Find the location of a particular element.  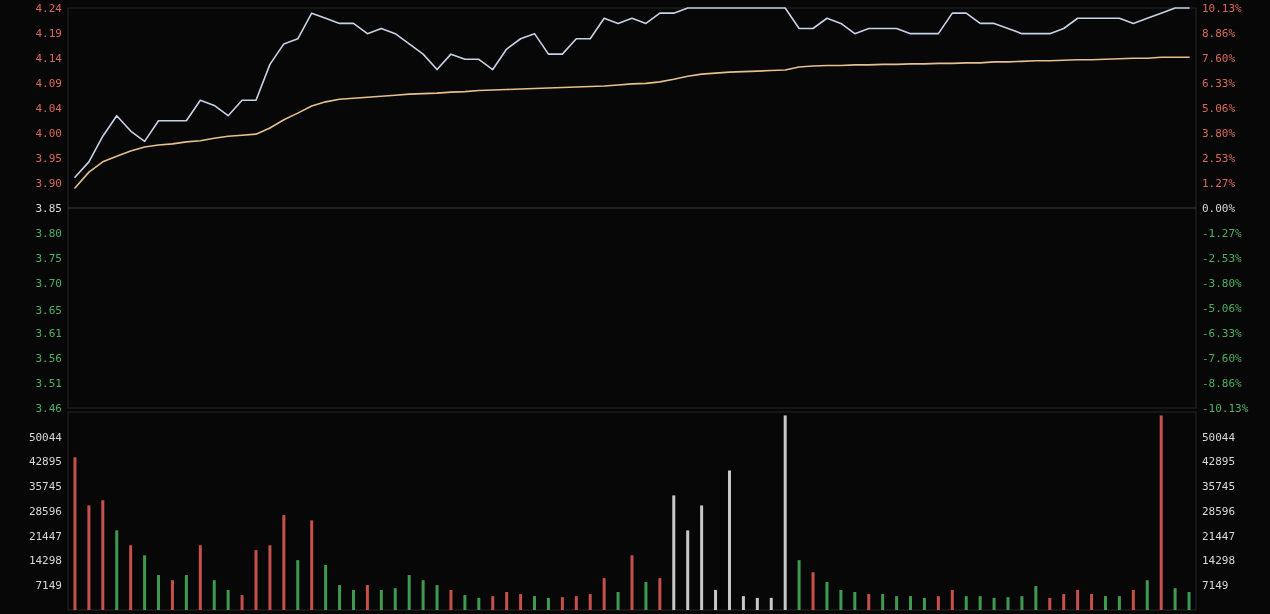

y2-tick-label: 0.00% is located at coordinates (1219, 208).